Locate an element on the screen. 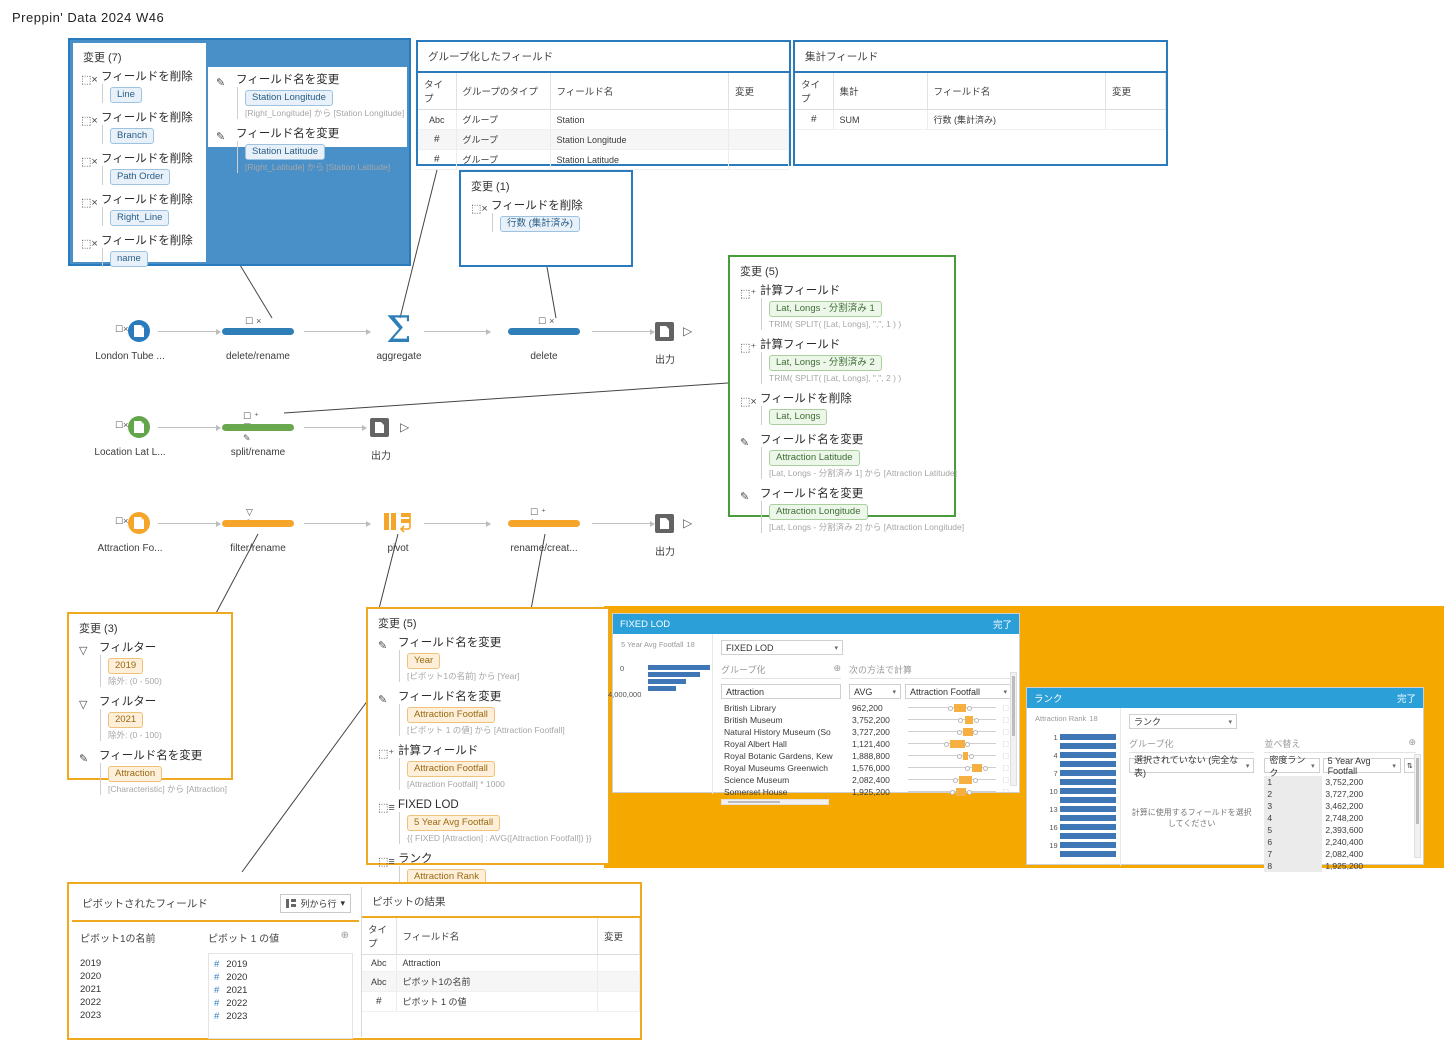 This screenshot has height=1050, width=1451. pivot-name-item: 2021 is located at coordinates (91, 989).